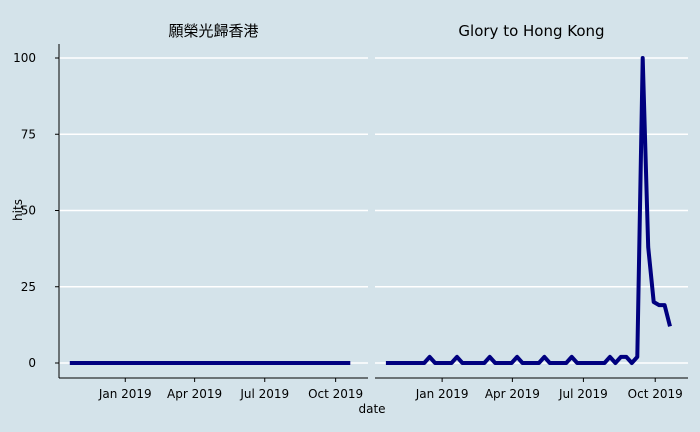 The image size is (700, 432). What do you see at coordinates (371, 409) in the screenshot?
I see `x-axis-label: date` at bounding box center [371, 409].